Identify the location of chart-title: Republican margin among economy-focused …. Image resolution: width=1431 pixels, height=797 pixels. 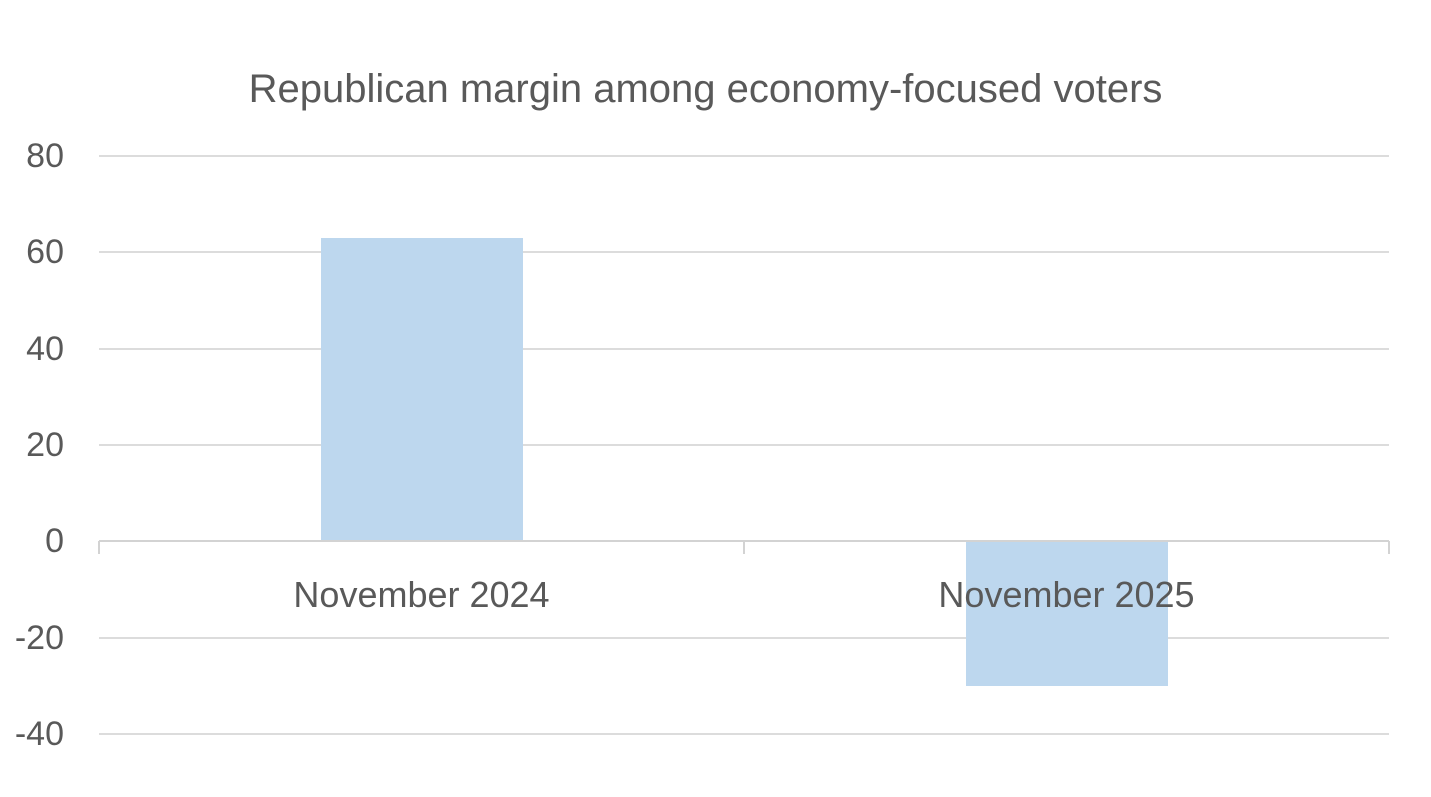
(705, 89).